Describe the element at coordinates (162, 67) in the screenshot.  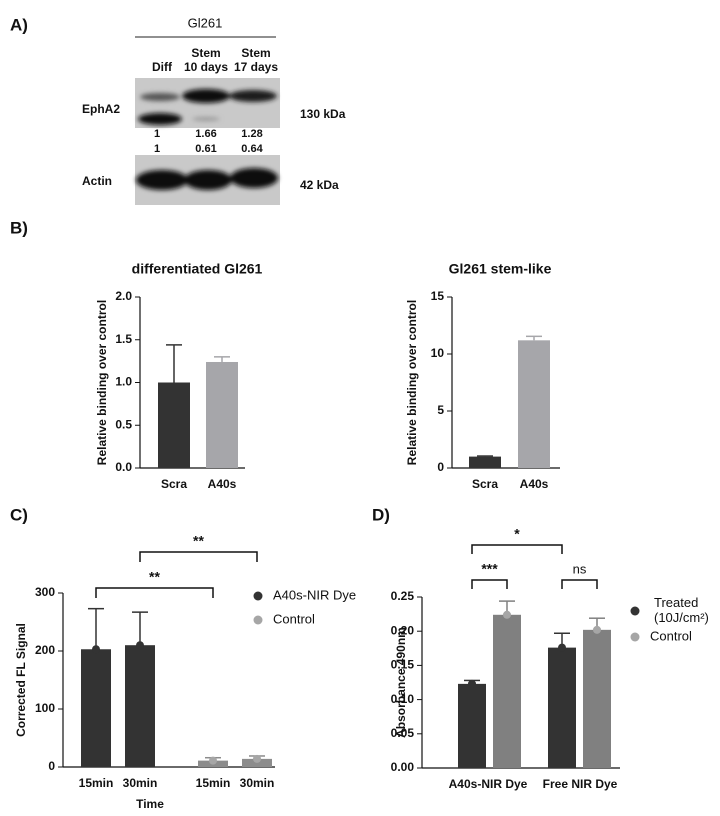
I see `lane-label: Diff` at that location.